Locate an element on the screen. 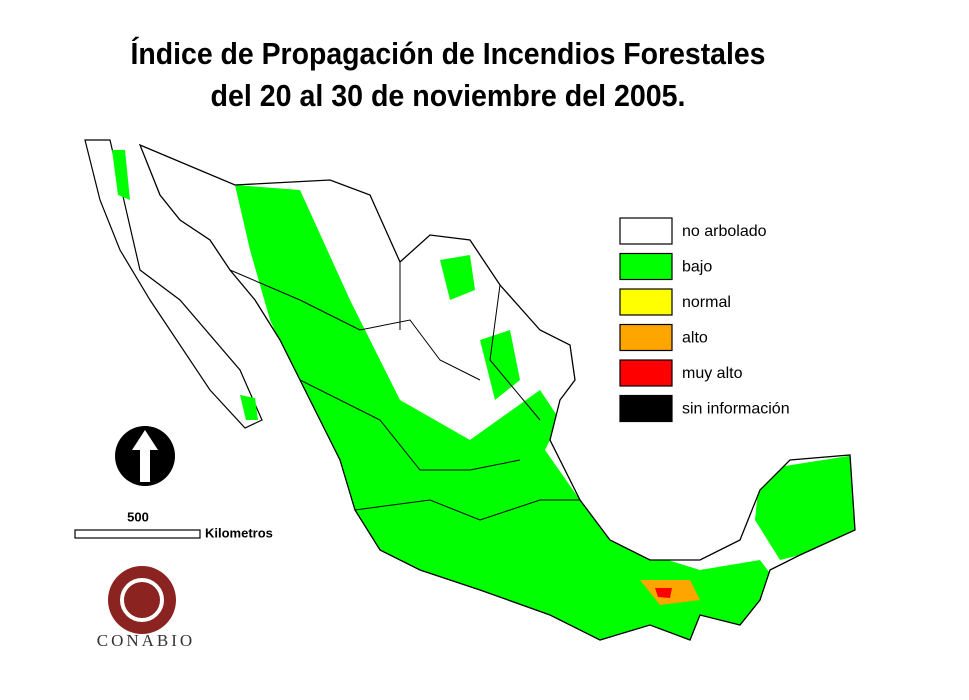 The height and width of the screenshot is (700, 969). baja-california is located at coordinates (173, 284).